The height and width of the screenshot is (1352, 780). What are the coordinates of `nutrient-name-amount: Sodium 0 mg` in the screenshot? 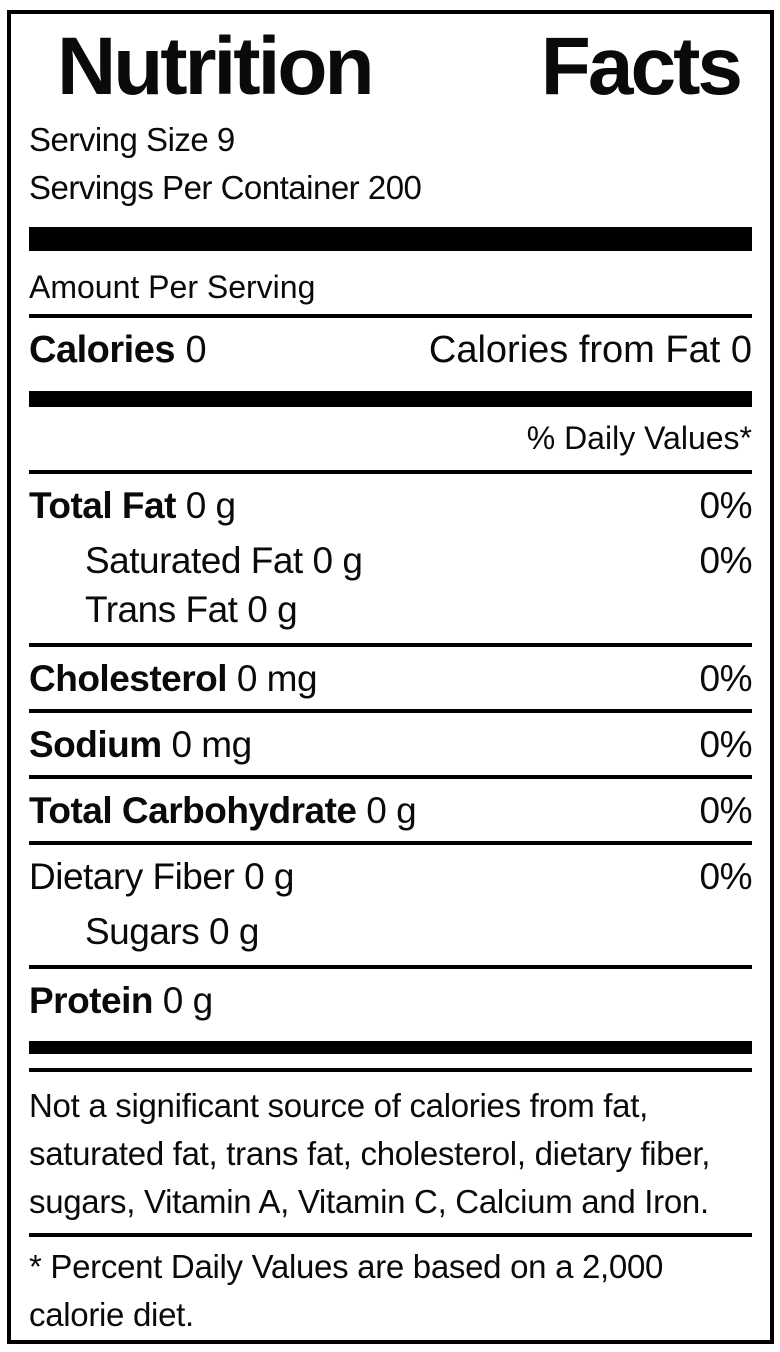 It's located at (140, 744).